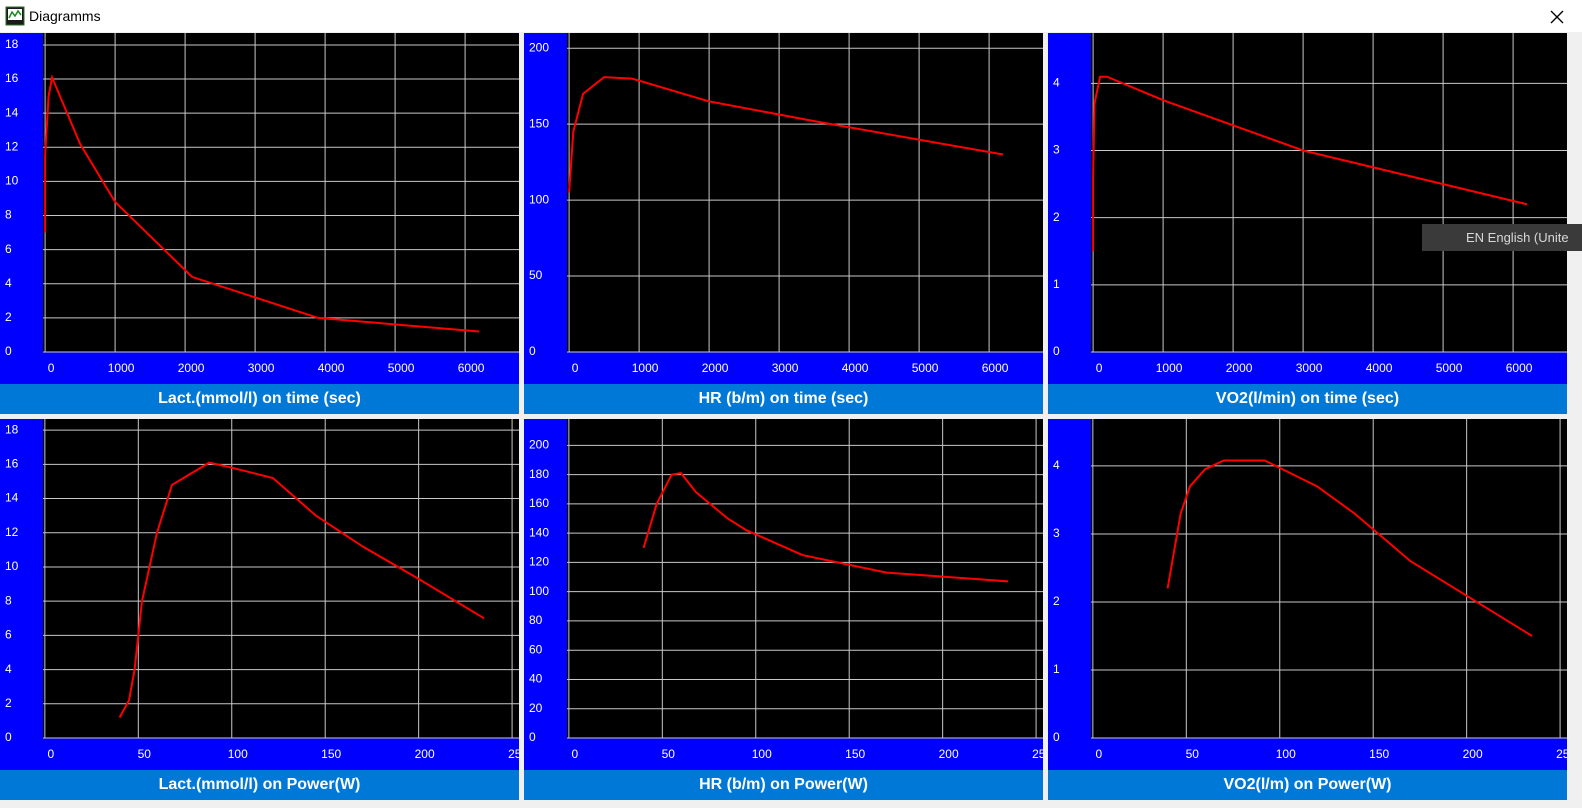 This screenshot has width=1582, height=808. I want to click on window-title: Diagramms, so click(65, 16).